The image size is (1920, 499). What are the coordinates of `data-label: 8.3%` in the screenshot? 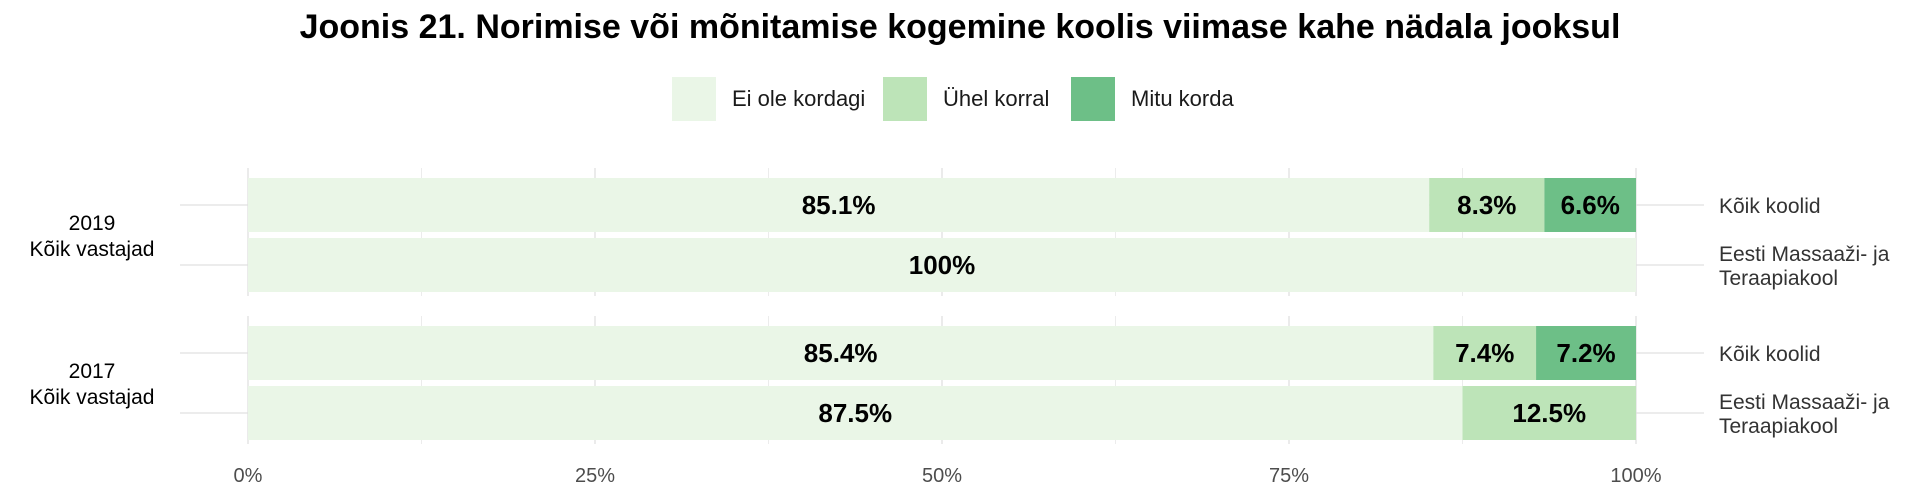 It's located at (1486, 205).